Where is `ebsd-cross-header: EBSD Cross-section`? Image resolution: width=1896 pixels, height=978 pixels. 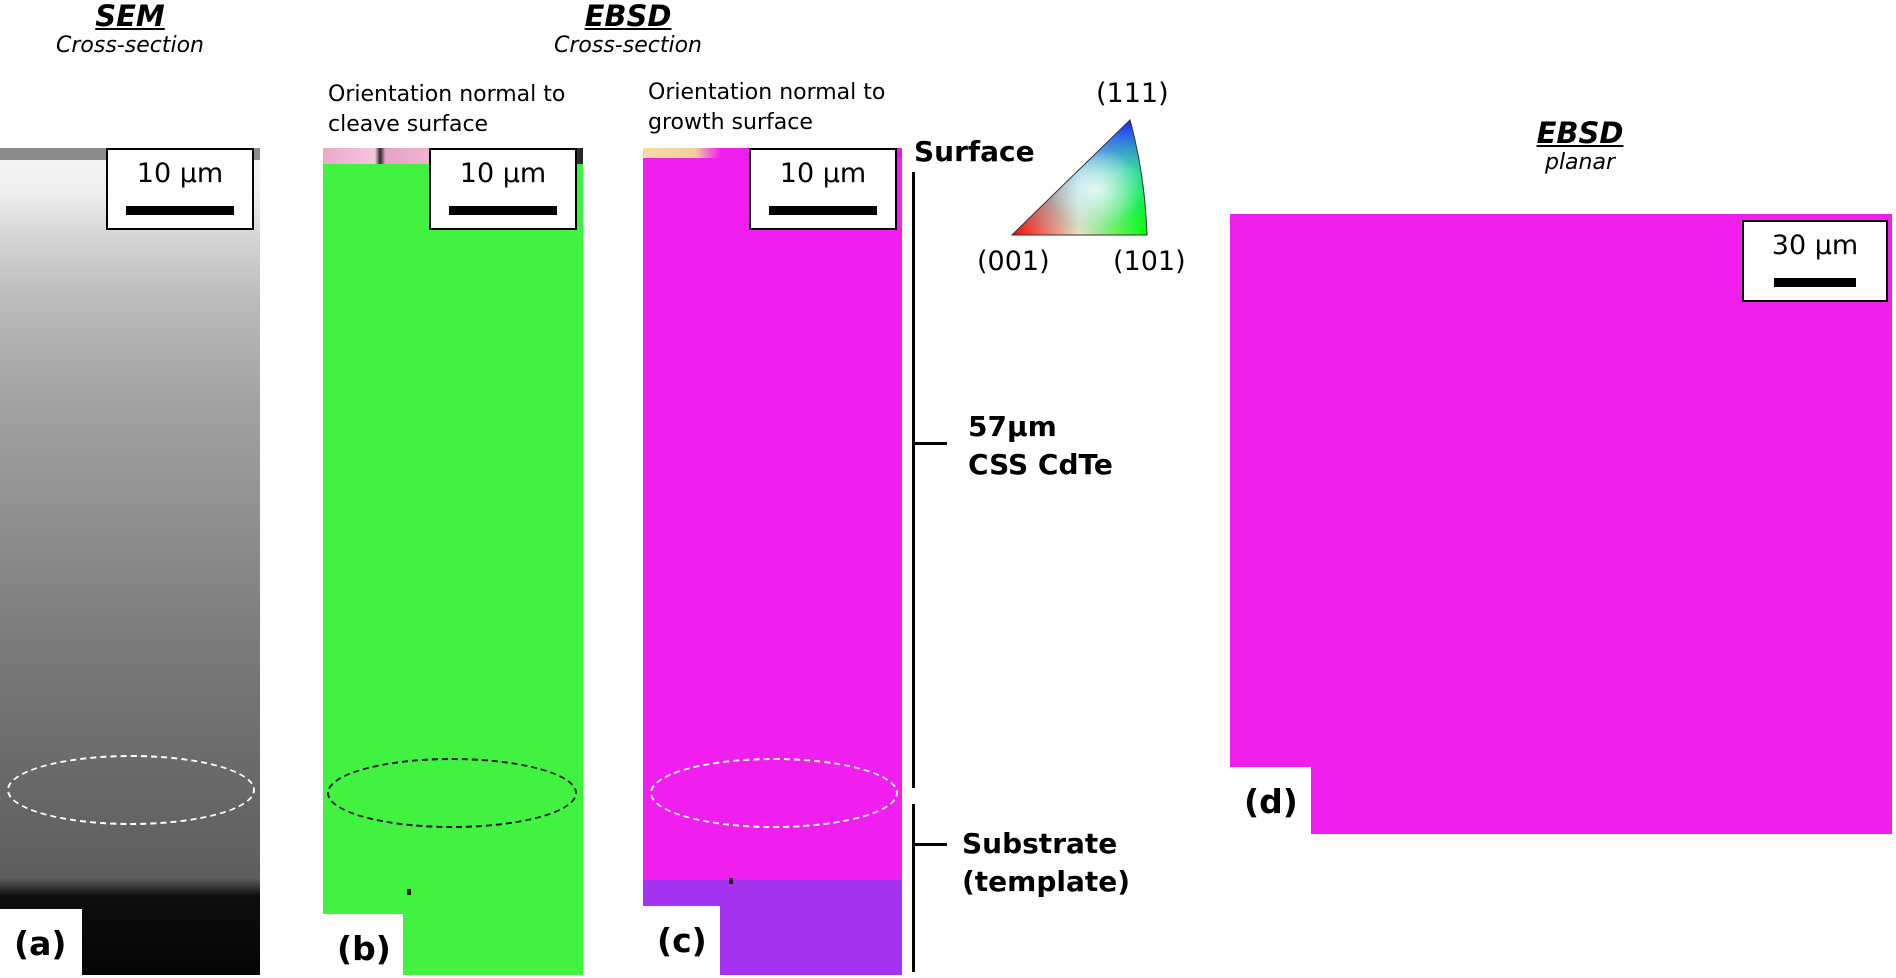 ebsd-cross-header: EBSD Cross-section is located at coordinates (628, 29).